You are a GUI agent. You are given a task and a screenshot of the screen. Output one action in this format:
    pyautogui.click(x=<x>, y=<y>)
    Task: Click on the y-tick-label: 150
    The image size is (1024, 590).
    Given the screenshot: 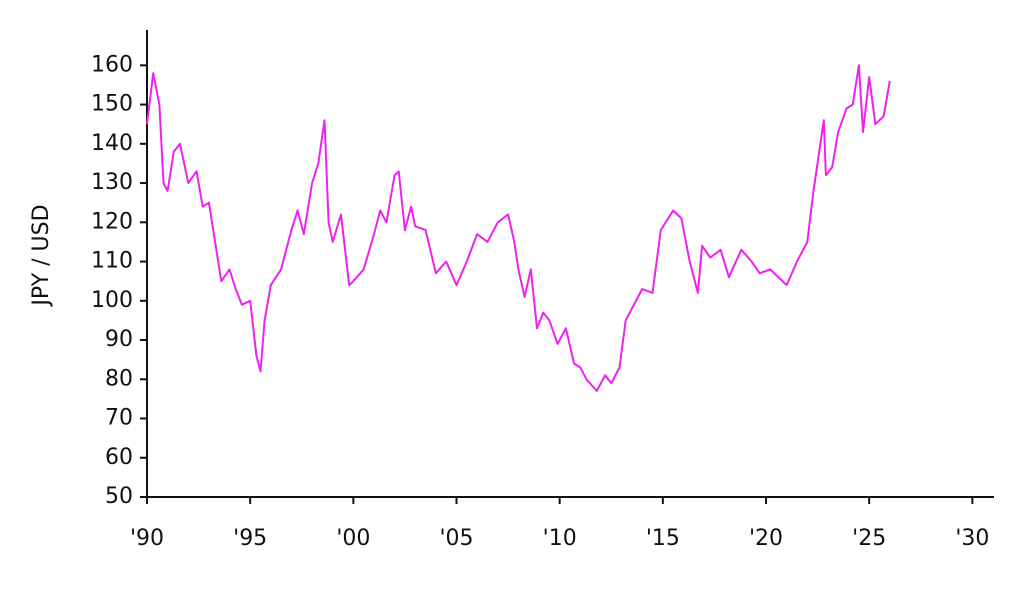 What is the action you would take?
    pyautogui.click(x=112, y=104)
    